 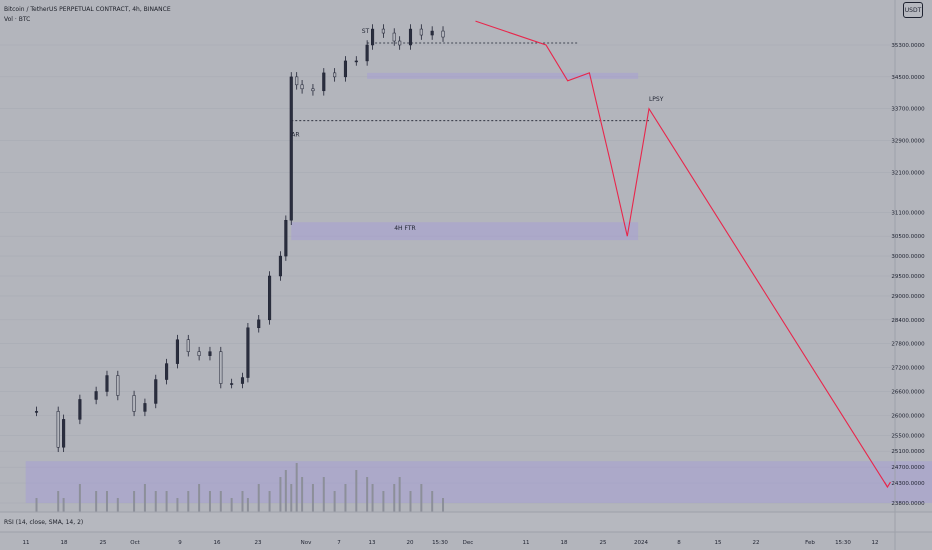 I want to click on time-tick-2: 25, so click(x=103, y=543).